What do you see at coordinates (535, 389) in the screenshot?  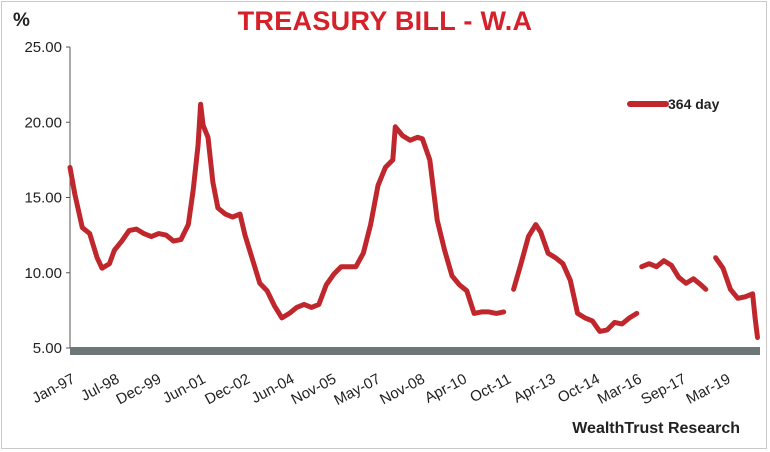 I see `x-tick-label: Apr-13` at bounding box center [535, 389].